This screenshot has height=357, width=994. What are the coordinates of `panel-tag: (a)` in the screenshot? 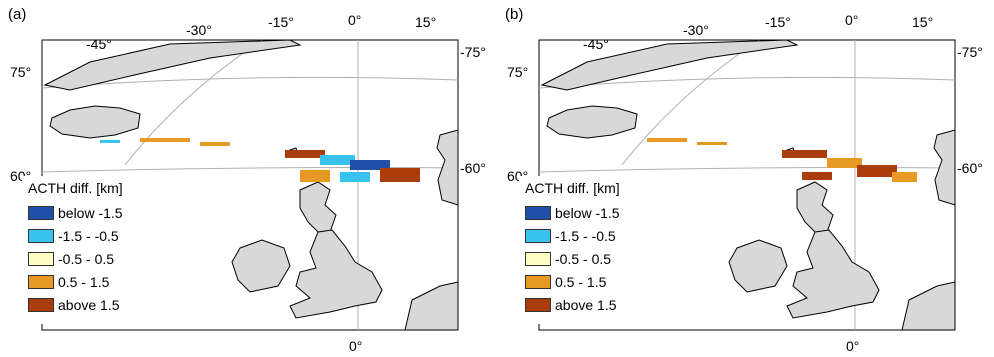 It's located at (17, 14).